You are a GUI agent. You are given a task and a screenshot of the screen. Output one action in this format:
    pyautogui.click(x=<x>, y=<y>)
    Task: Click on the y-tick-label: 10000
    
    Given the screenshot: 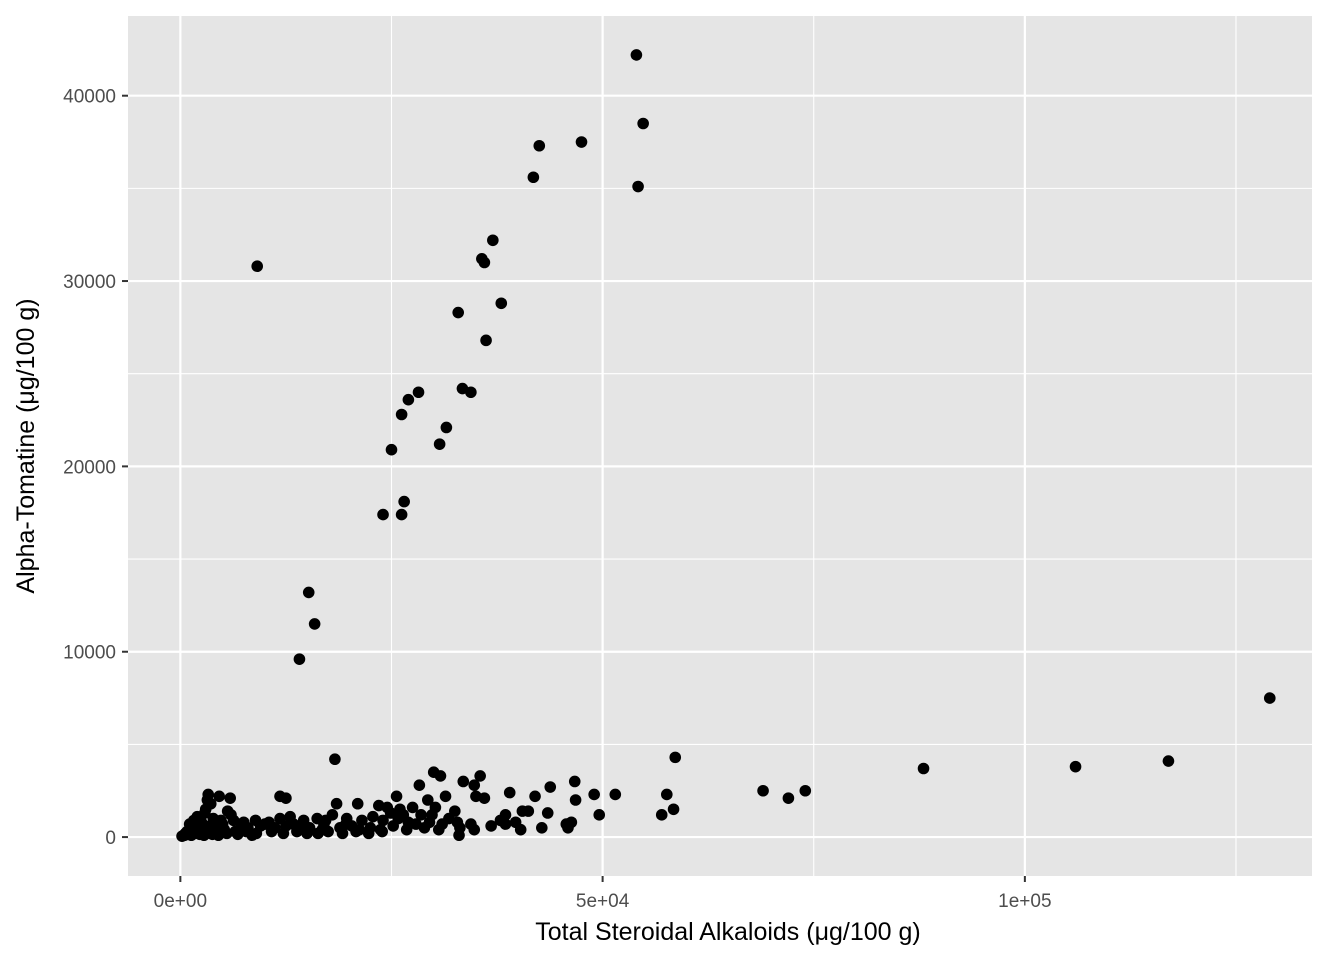 What is the action you would take?
    pyautogui.click(x=89, y=653)
    